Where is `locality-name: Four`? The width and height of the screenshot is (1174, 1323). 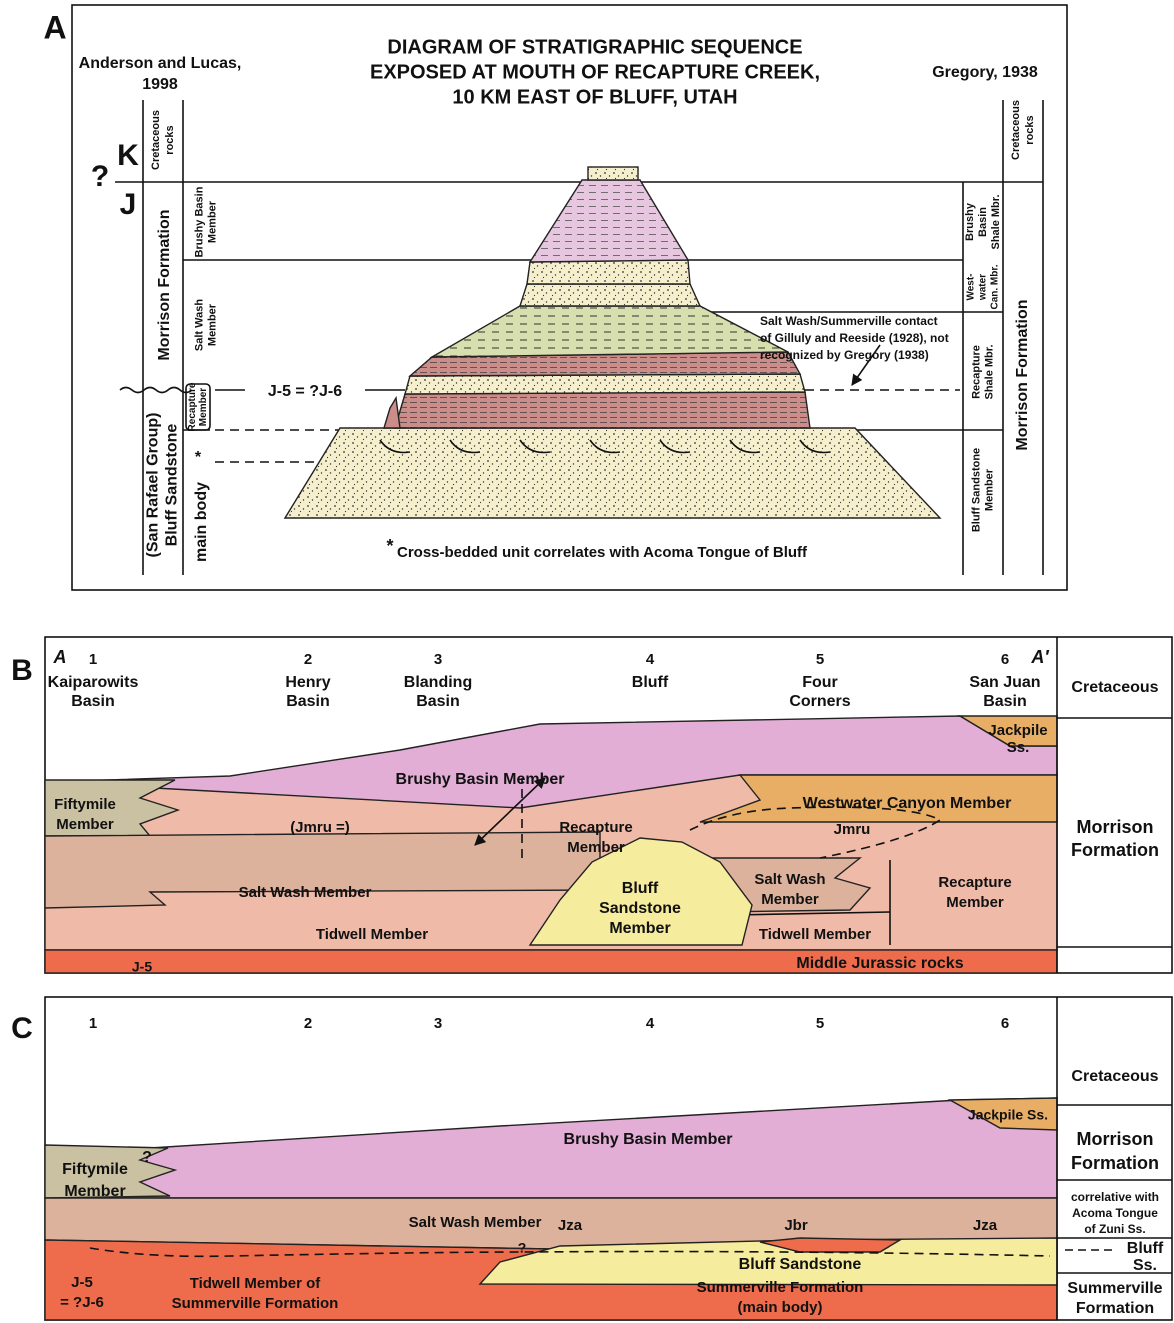 locality-name: Four is located at coordinates (820, 682).